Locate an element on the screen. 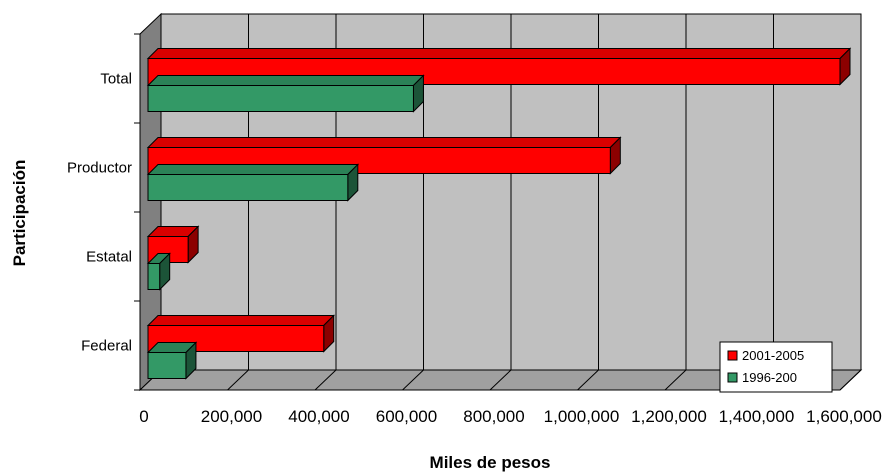 Image resolution: width=896 pixels, height=476 pixels. legend-box is located at coordinates (776, 367).